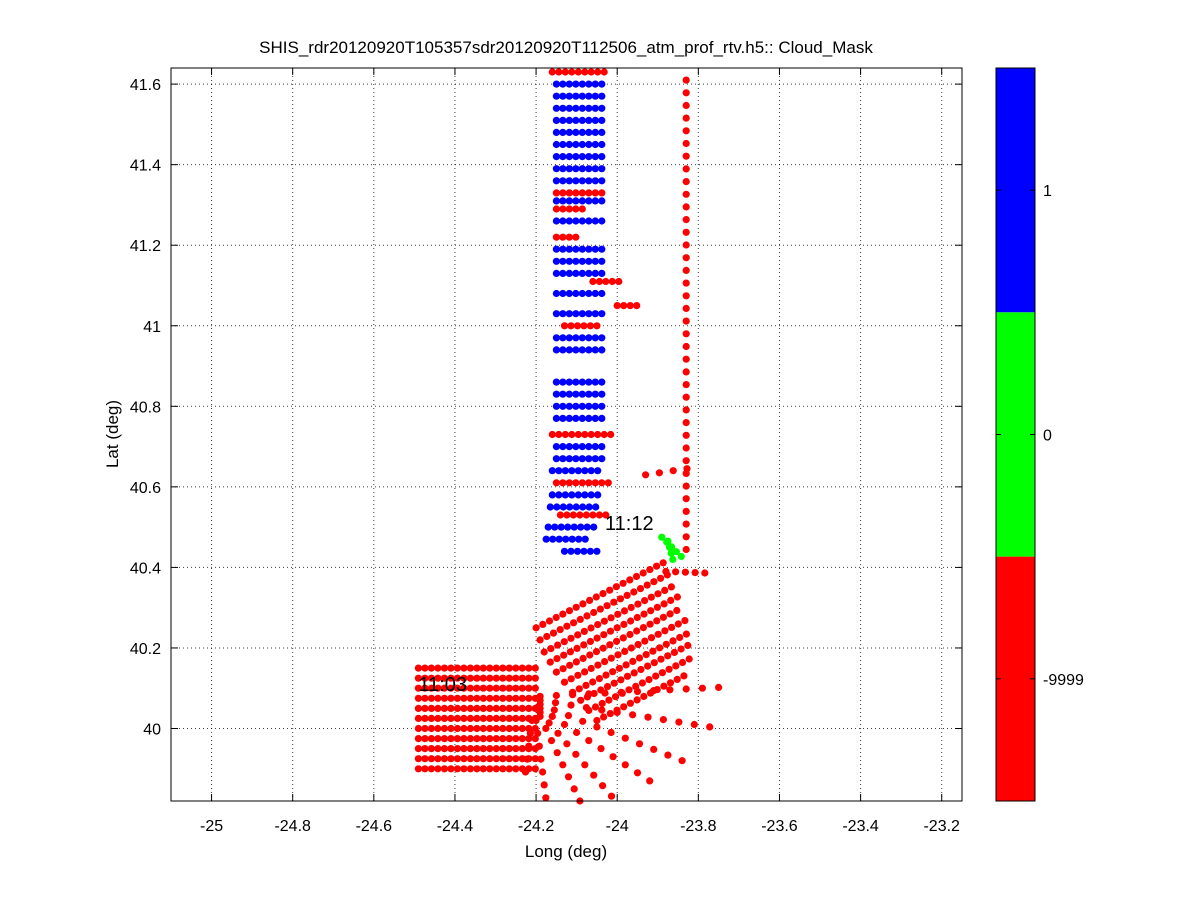 This screenshot has height=900, width=1200. I want to click on y-tick-label: 40.4, so click(145, 568).